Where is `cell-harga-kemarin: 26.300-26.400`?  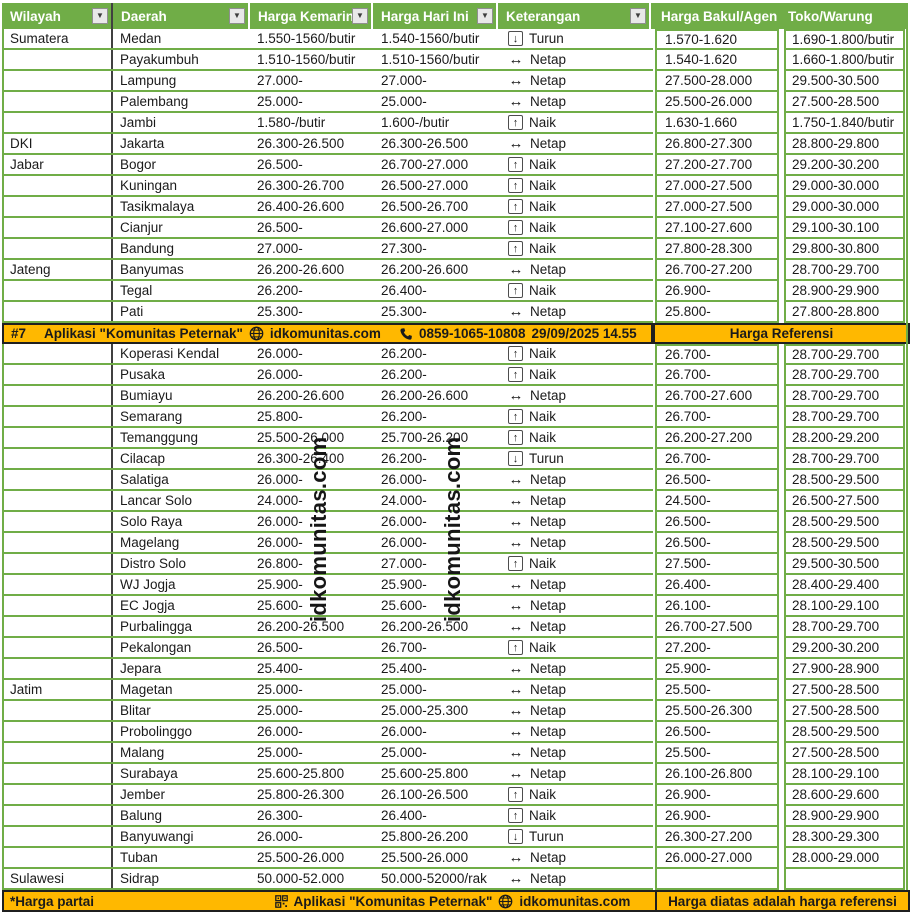 cell-harga-kemarin: 26.300-26.400 is located at coordinates (301, 458).